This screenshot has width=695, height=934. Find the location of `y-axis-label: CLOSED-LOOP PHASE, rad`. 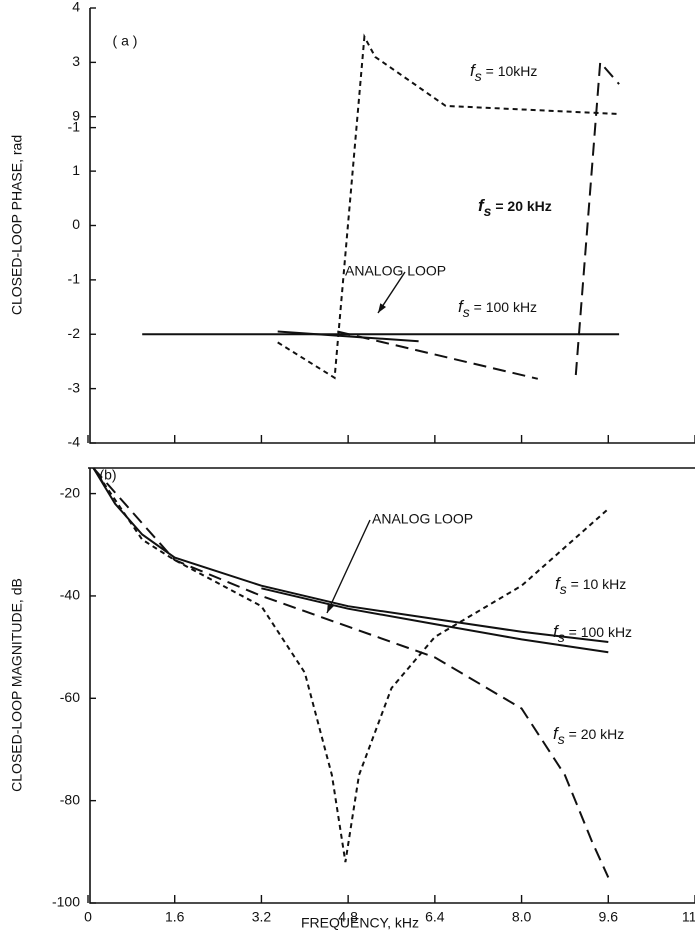

y-axis-label: CLOSED-LOOP PHASE, rad is located at coordinates (17, 225).